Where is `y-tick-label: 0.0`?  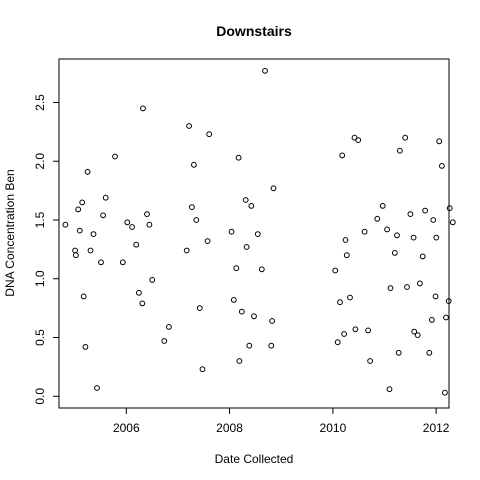
y-tick-label: 0.0 is located at coordinates (40, 396).